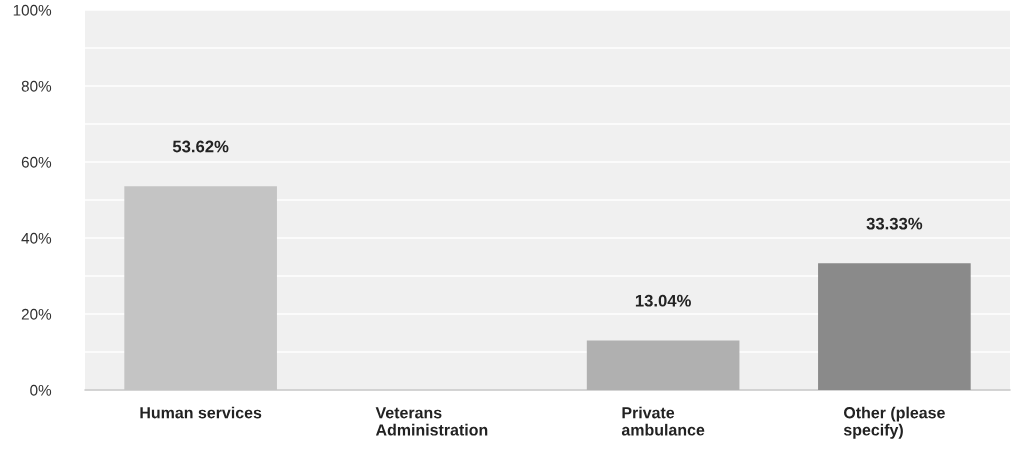  Describe the element at coordinates (431, 421) in the screenshot. I see `x-tick-label: Veterans Administration` at that location.